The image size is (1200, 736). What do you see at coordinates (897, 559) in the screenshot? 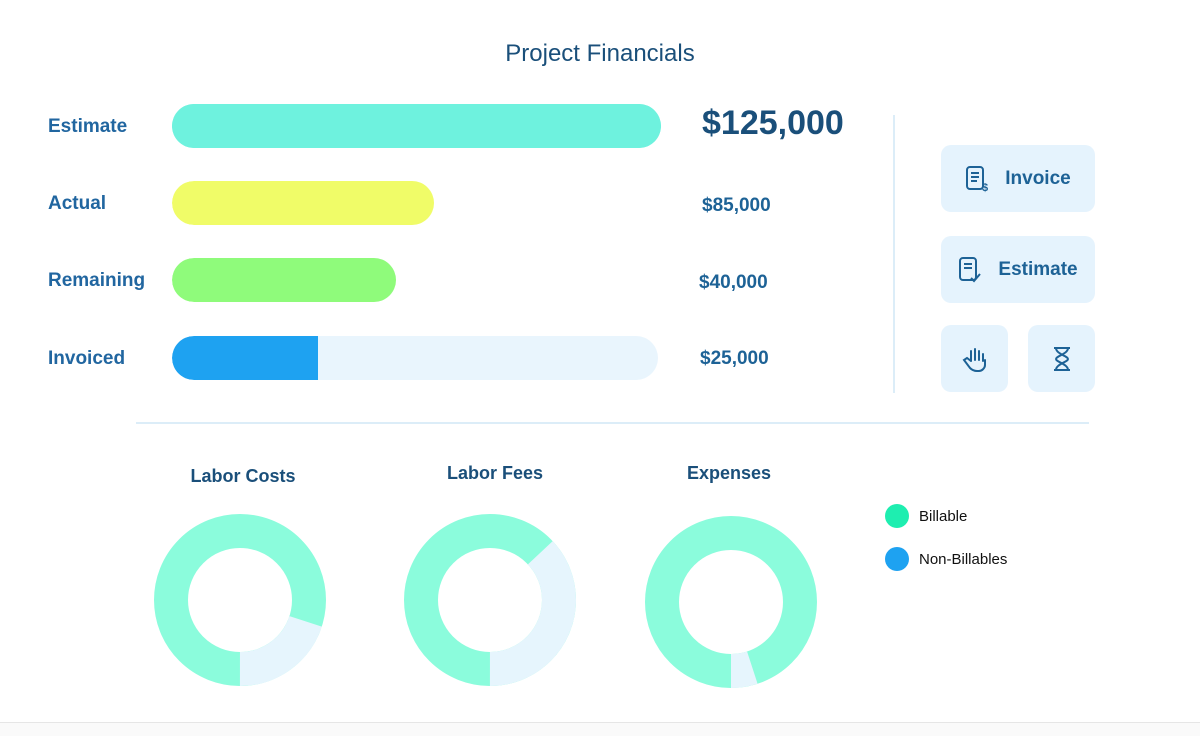
I see `non-billable-swatch` at bounding box center [897, 559].